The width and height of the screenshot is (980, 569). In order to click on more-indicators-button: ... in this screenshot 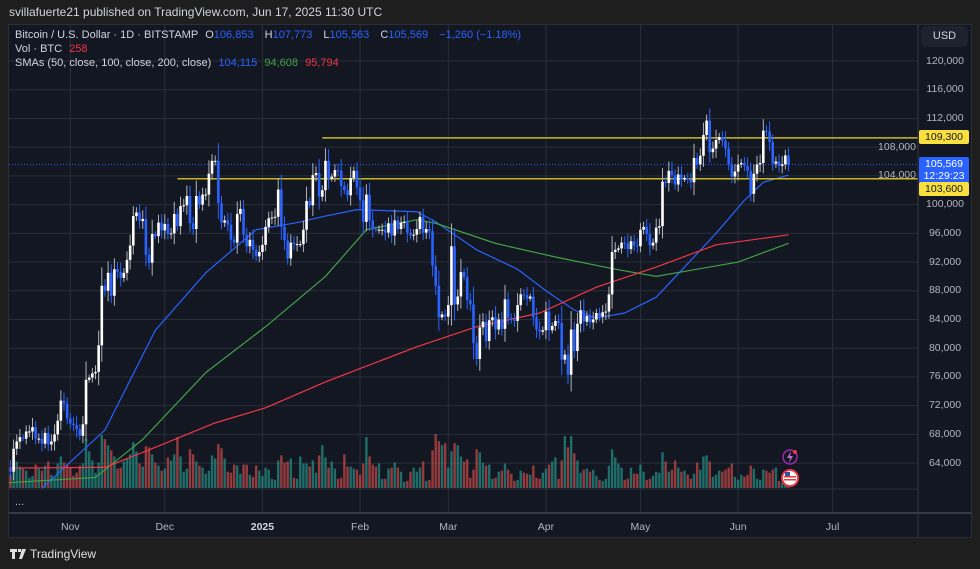, I will do `click(20, 502)`.